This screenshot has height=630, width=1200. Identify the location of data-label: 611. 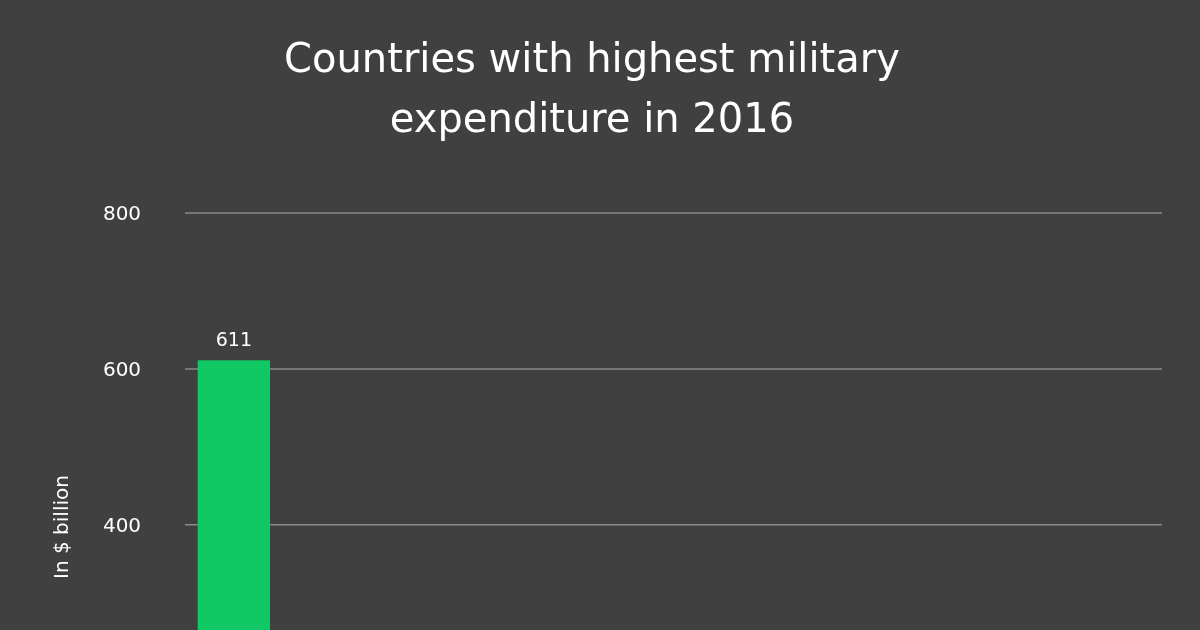
(233, 339).